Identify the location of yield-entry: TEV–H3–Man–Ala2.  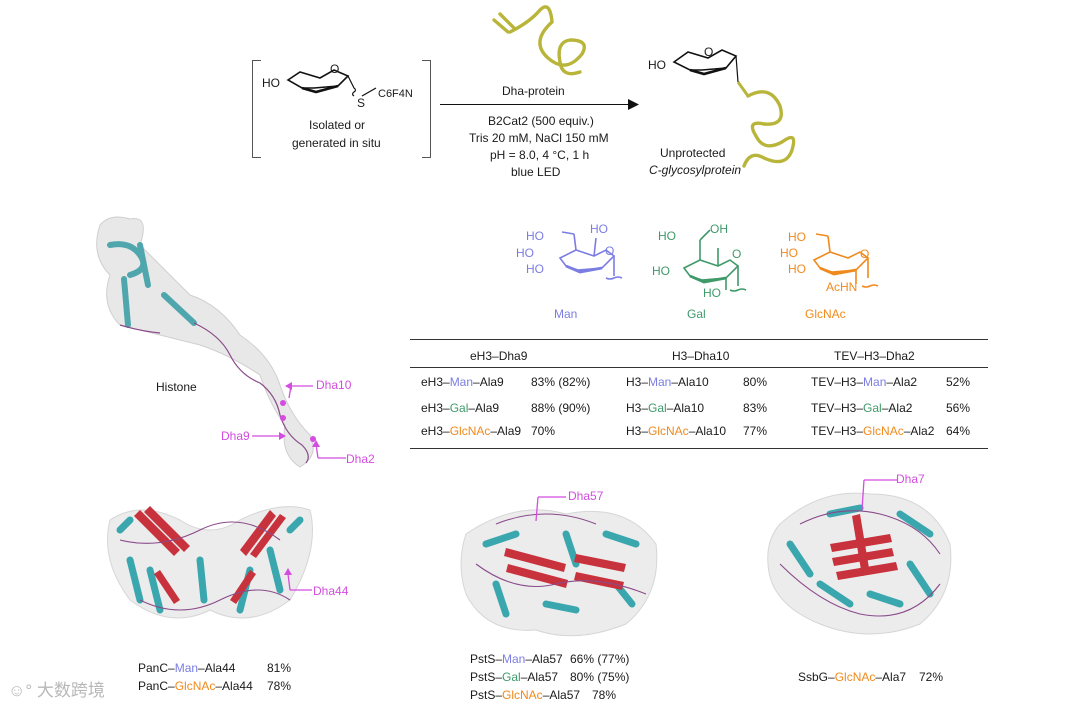
(864, 382).